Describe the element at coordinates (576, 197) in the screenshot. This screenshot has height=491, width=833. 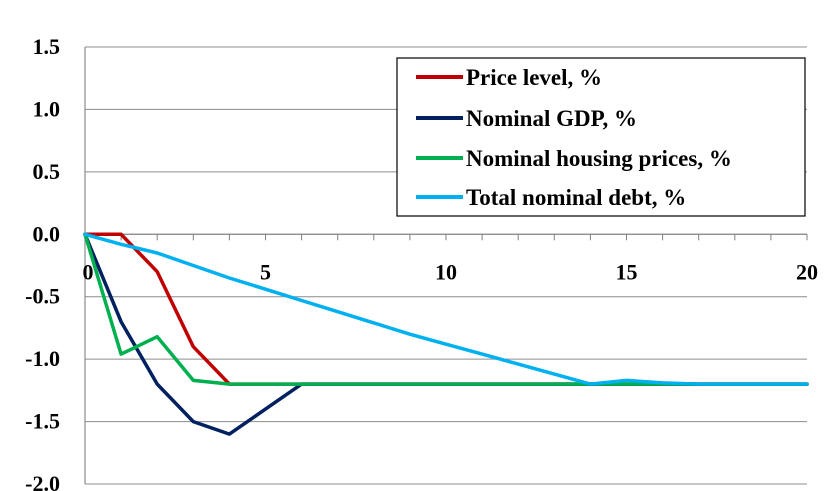
I see `legend-label: Total nominal debt, %` at that location.